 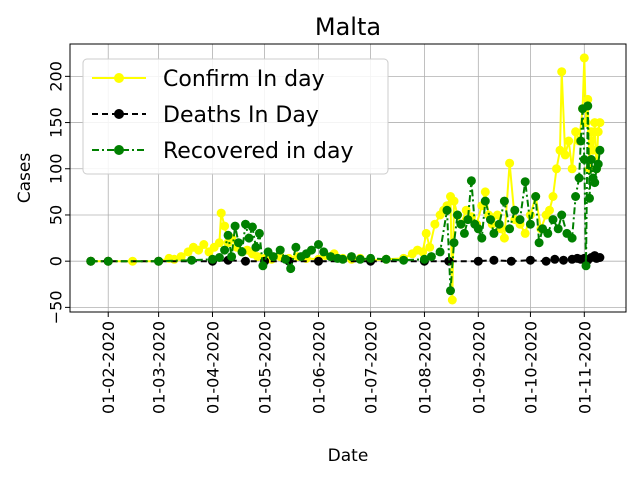 What do you see at coordinates (348, 27) in the screenshot?
I see `chart-title: Malta` at bounding box center [348, 27].